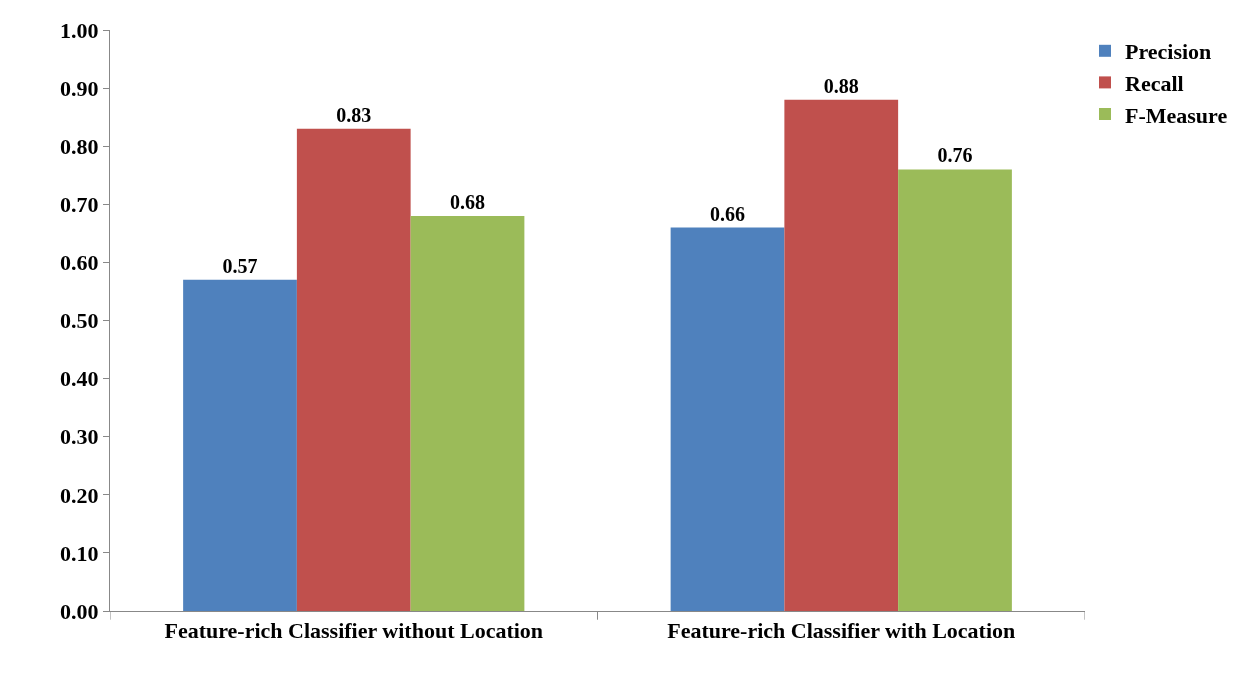 This screenshot has height=691, width=1255. Describe the element at coordinates (728, 213) in the screenshot. I see `data-label: 0.66` at that location.